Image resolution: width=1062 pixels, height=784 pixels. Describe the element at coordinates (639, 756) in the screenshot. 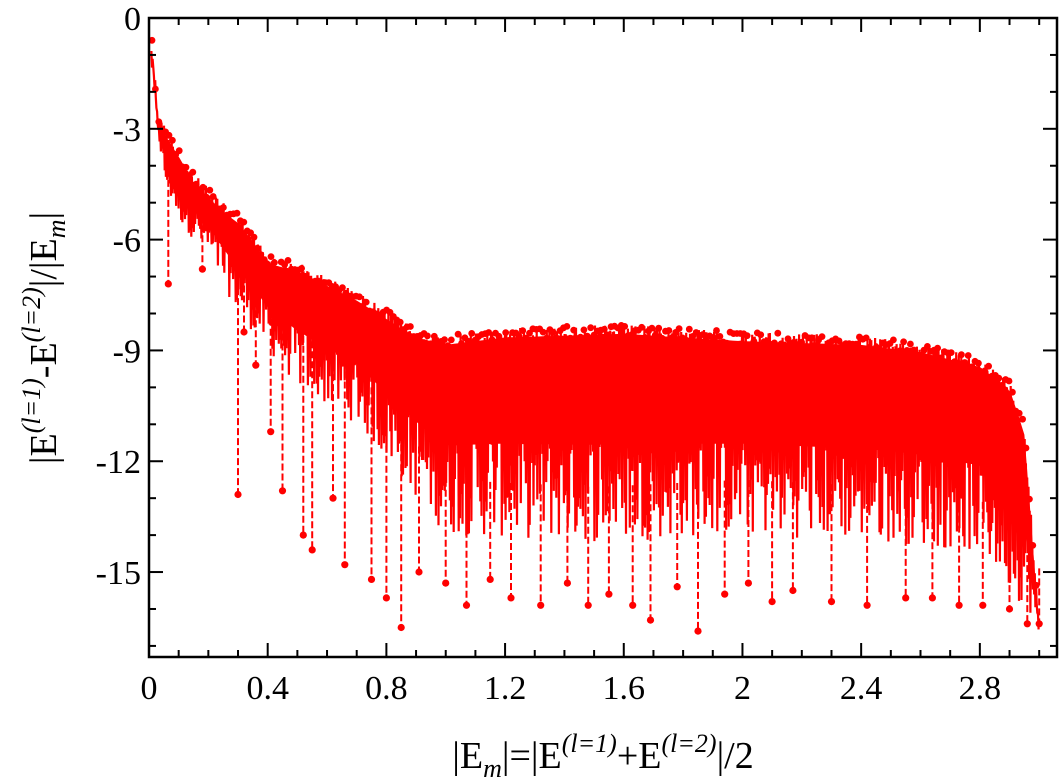

I see `x-label-plus: +E` at that location.